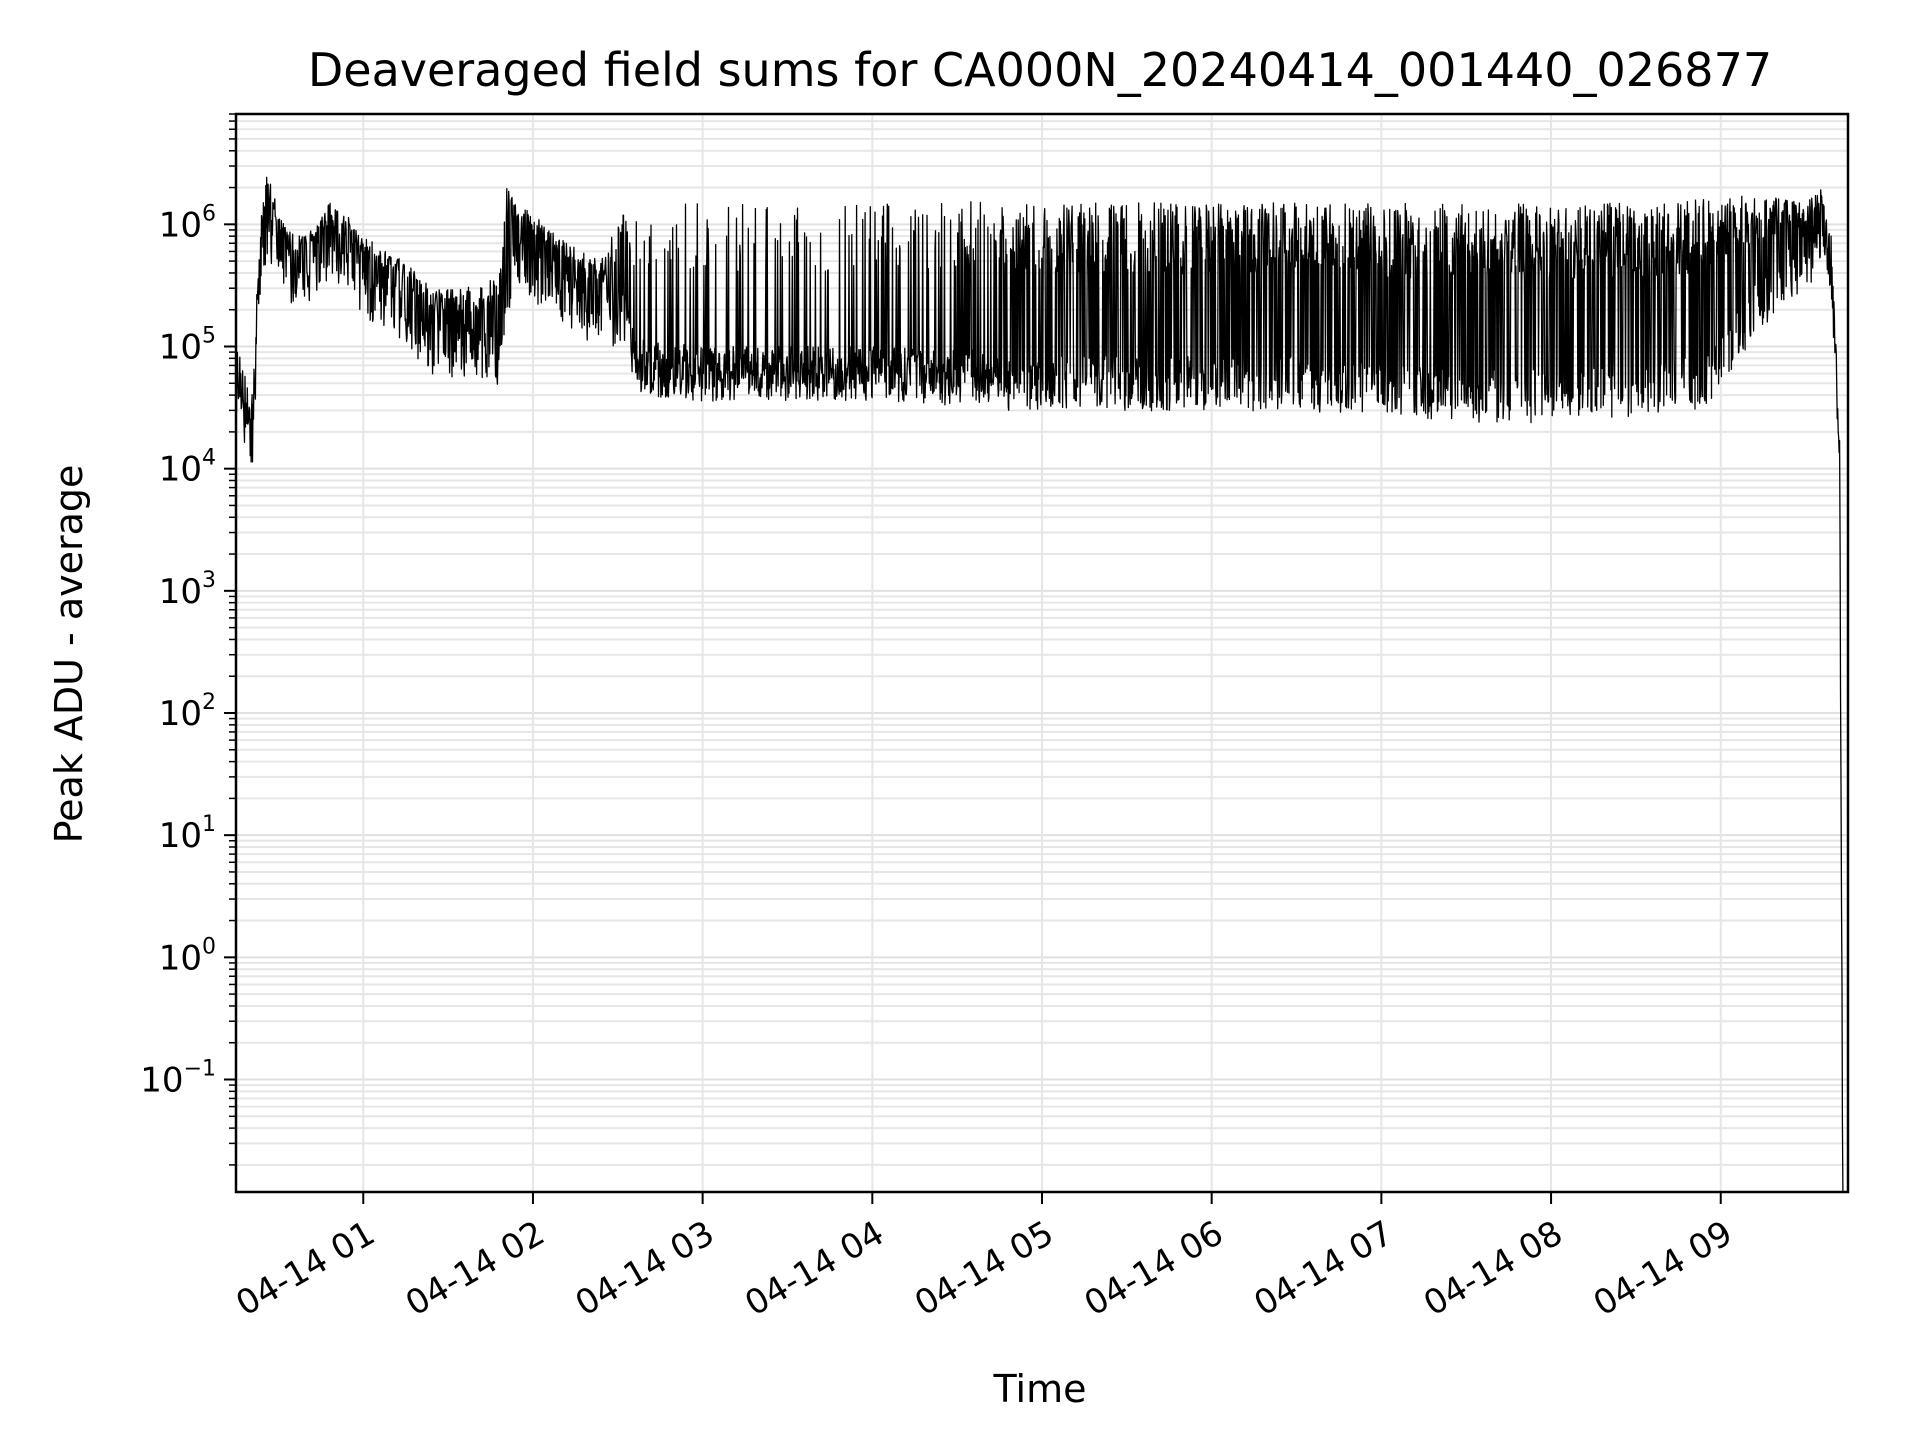 Image resolution: width=1920 pixels, height=1440 pixels. Describe the element at coordinates (188, 639) in the screenshot. I see `y-axis: 10⁻¹ 10⁰ 10¹ 10² 10³ 10⁴ 10⁵ 10⁶` at that location.